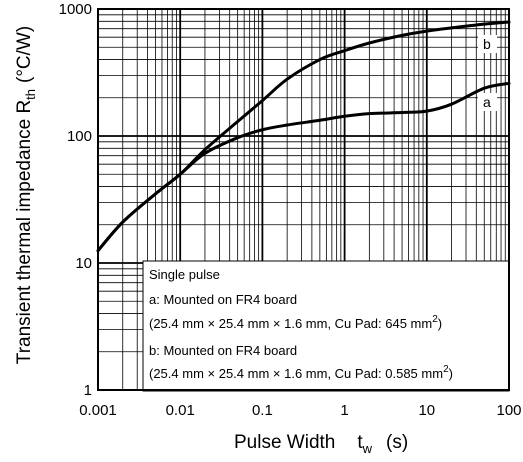 Image resolution: width=523 pixels, height=462 pixels. What do you see at coordinates (426, 410) in the screenshot?
I see `x-tick-label: 10` at bounding box center [426, 410].